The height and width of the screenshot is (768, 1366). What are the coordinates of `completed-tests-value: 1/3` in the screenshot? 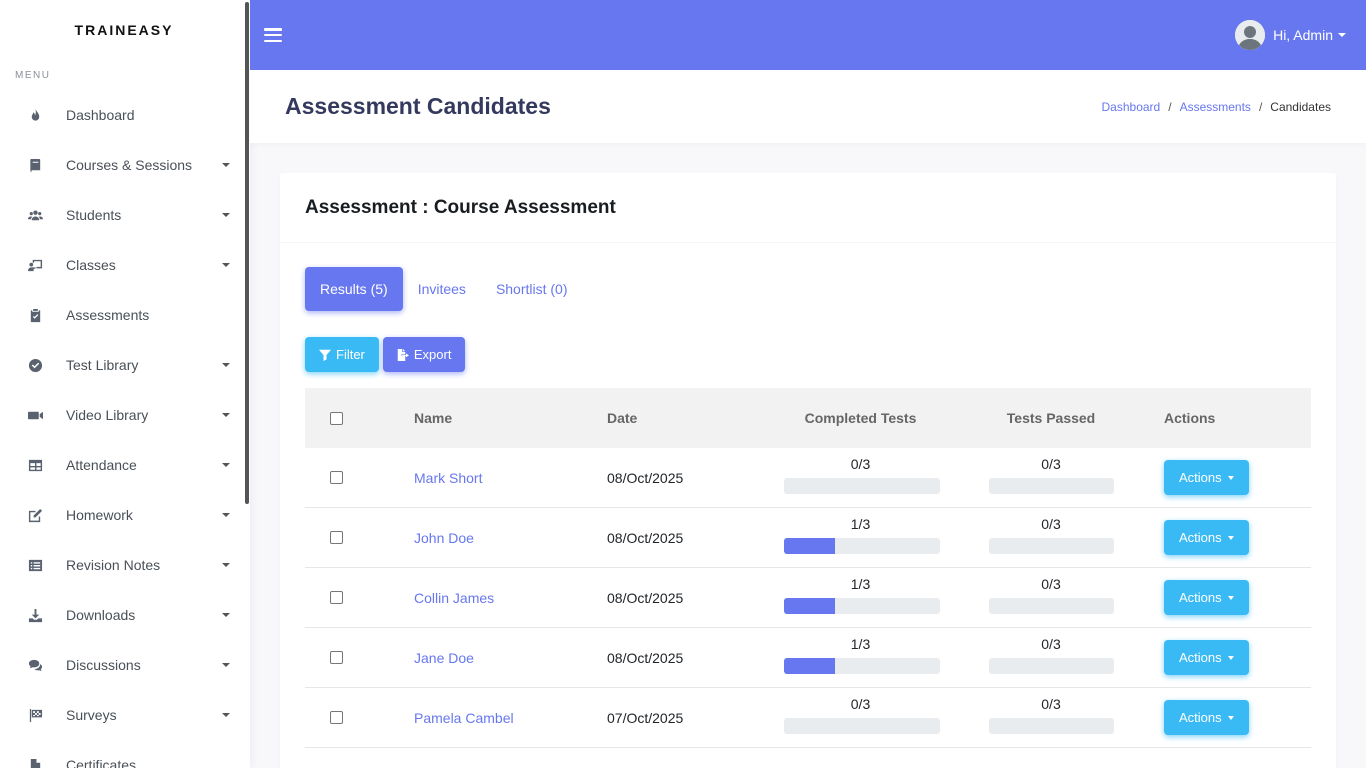 It's located at (860, 583).